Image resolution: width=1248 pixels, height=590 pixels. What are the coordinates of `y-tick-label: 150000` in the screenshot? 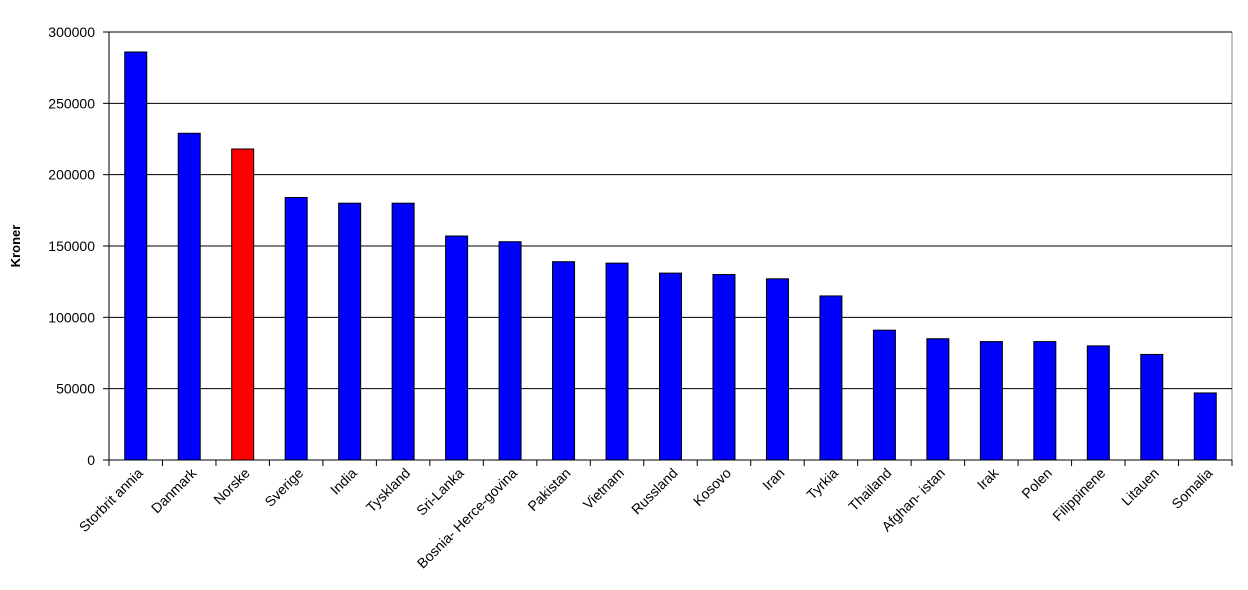 It's located at (71, 246).